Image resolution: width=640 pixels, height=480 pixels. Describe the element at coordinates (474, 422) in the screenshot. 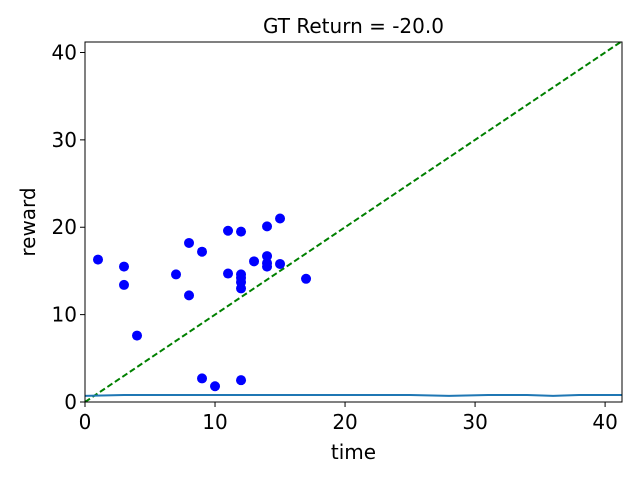

I see `x-tick-label-30: 30` at that location.